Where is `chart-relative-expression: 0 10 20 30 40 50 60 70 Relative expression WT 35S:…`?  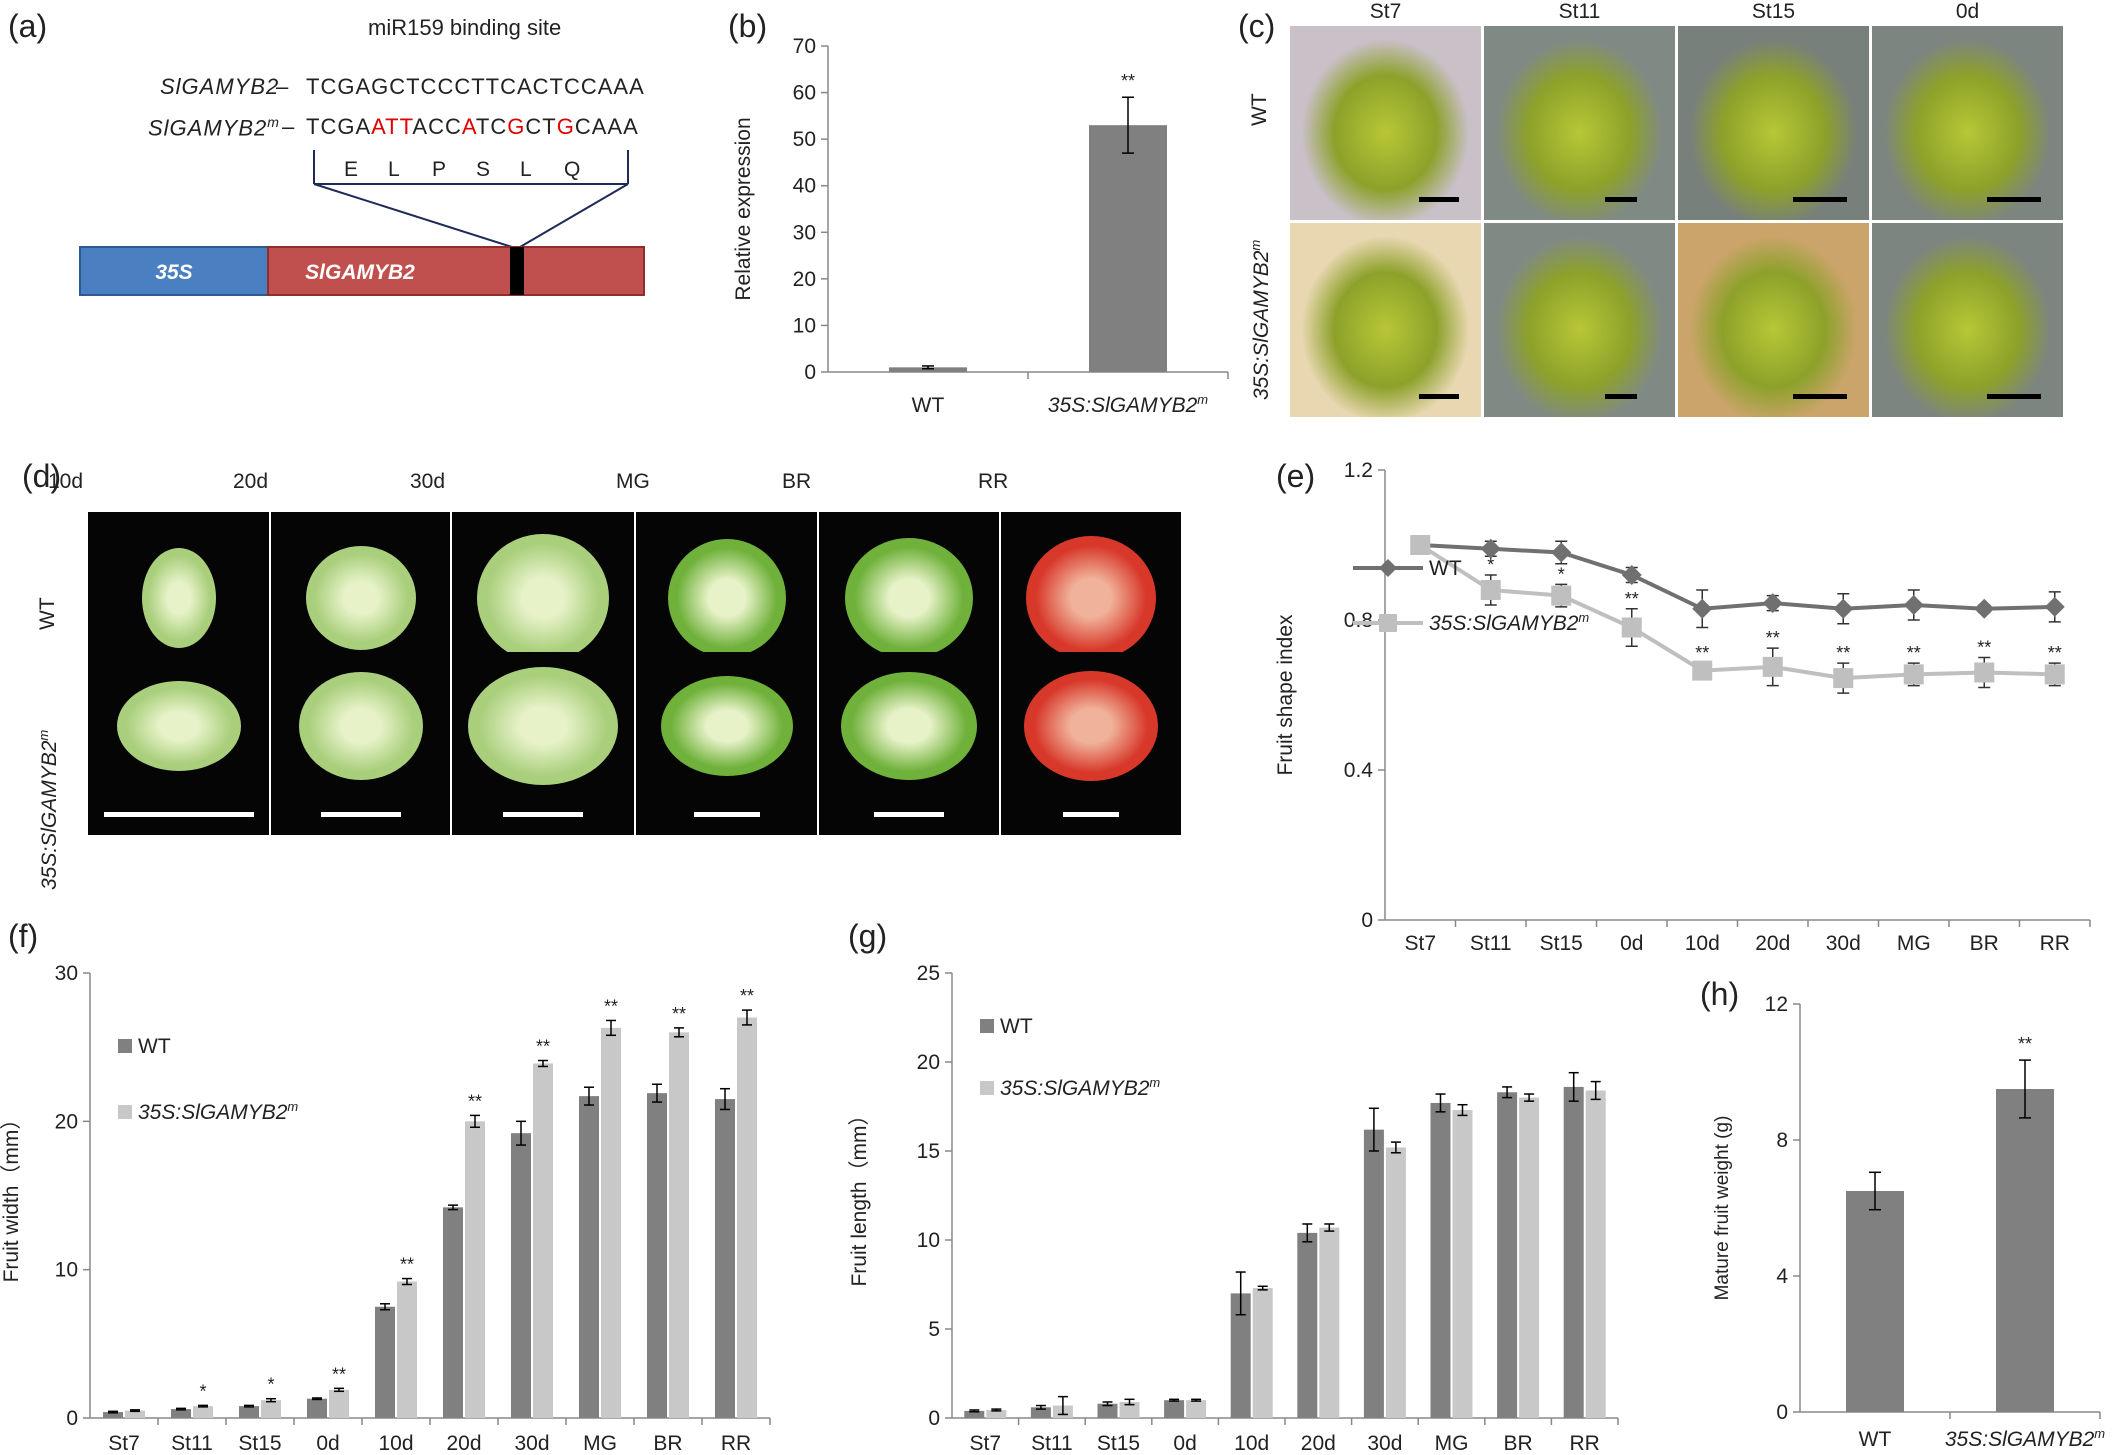 chart-relative-expression: 0 10 20 30 40 50 60 70 Relative expression WT 35S:… is located at coordinates (980, 226).